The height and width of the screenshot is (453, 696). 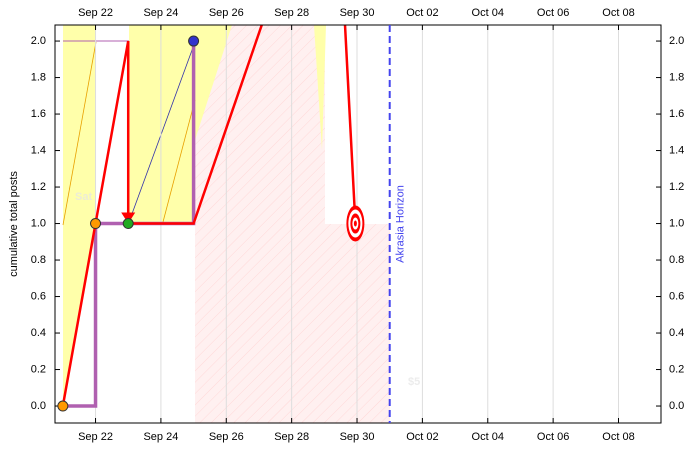 I want to click on y-axis-label: cumulative total posts, so click(x=14, y=224).